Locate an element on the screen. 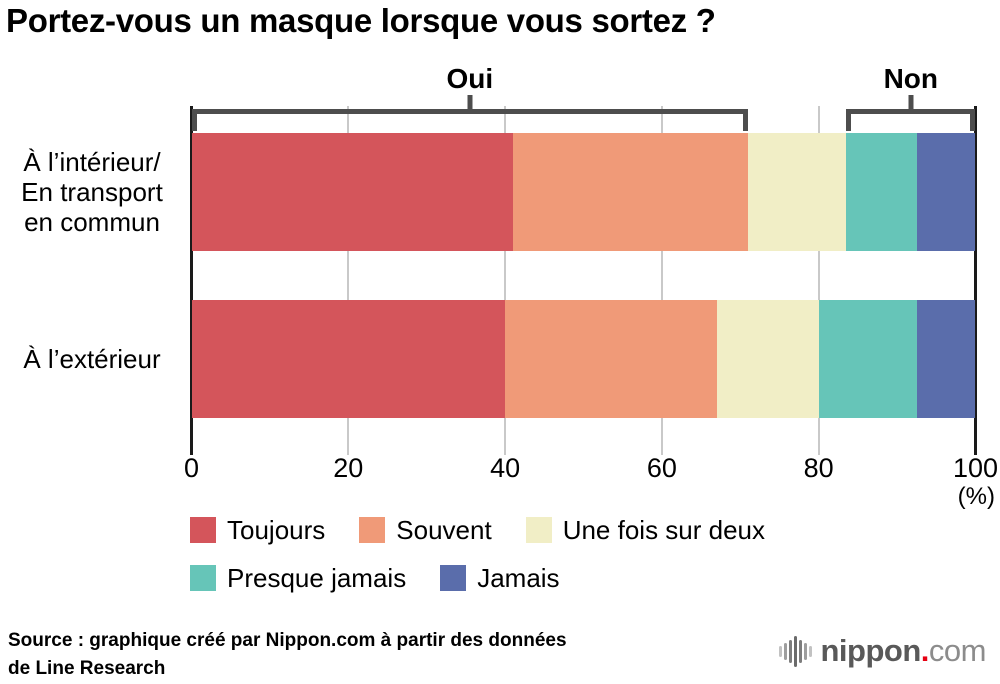 This screenshot has width=1000, height=684. legend-item-toujours: Toujours is located at coordinates (257, 530).